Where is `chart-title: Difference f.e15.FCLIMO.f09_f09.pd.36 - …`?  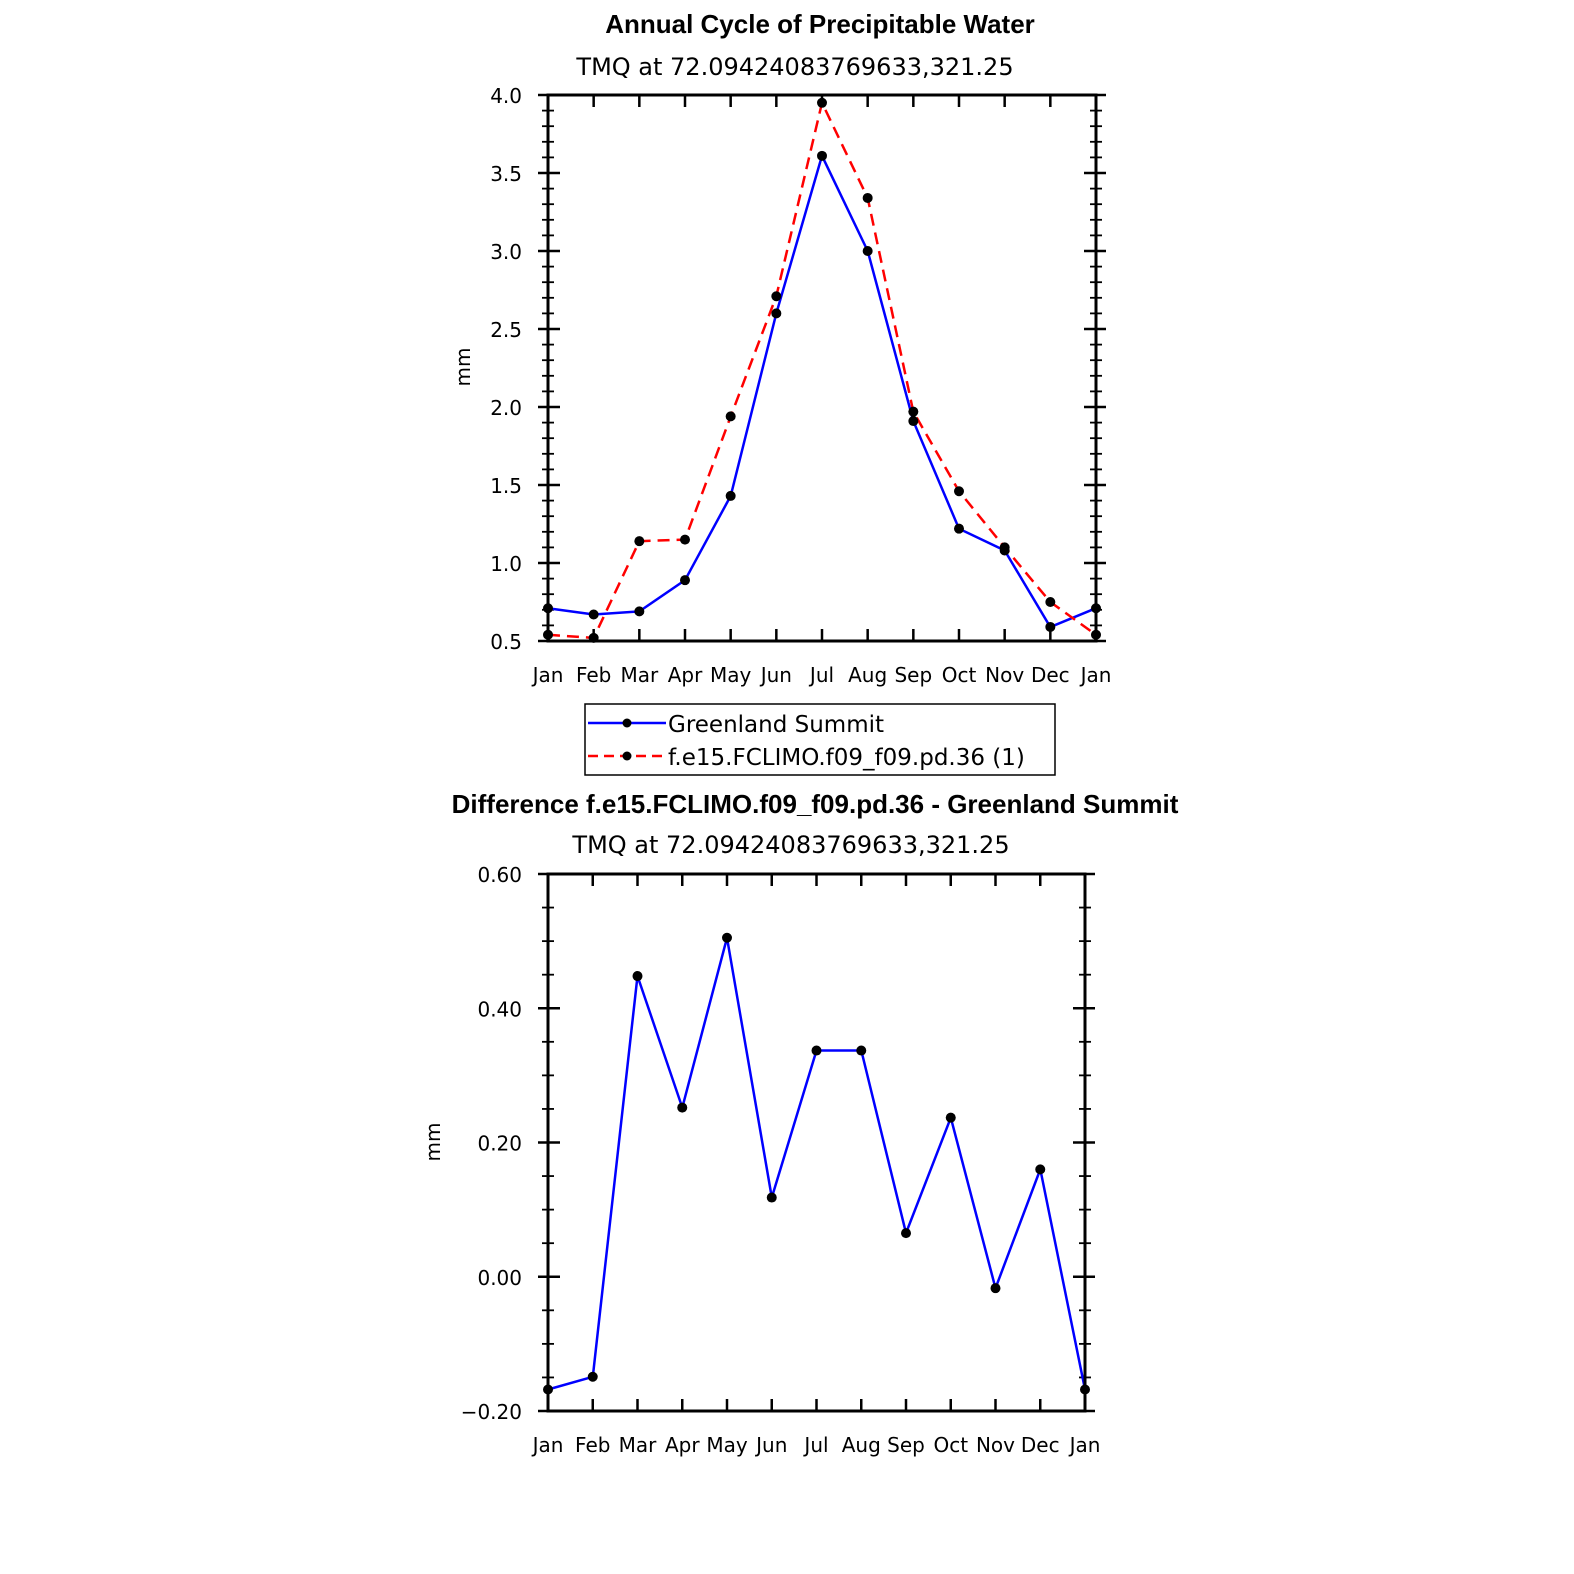
chart-title: Difference f.e15.FCLIMO.f09_f09.pd.36 - … is located at coordinates (815, 804).